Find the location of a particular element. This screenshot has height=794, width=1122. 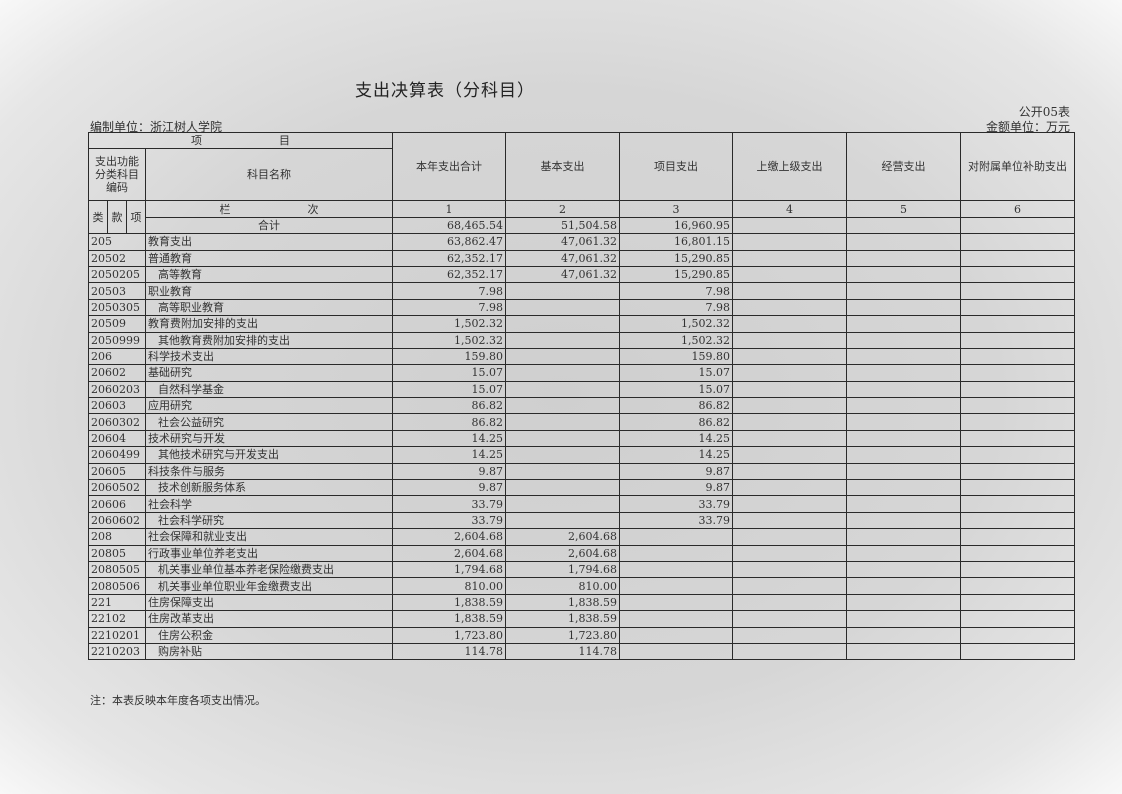

row-value-col-2: 114.78 is located at coordinates (562, 651).